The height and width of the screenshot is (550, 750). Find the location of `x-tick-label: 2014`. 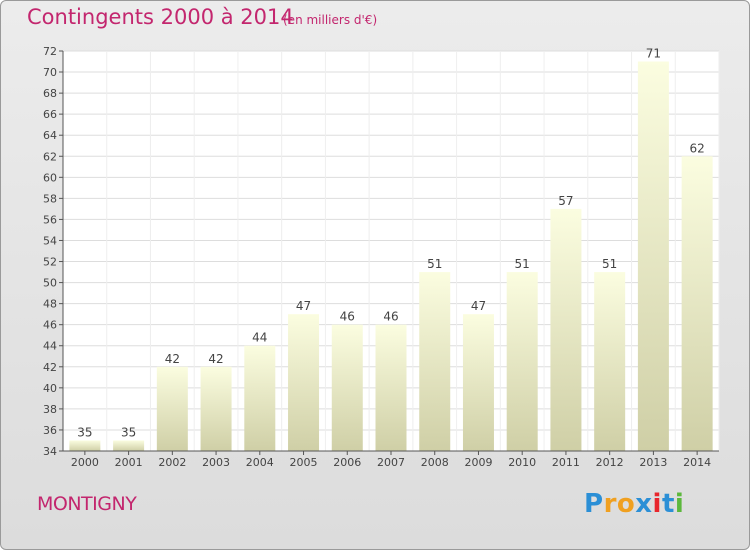

x-tick-label: 2014 is located at coordinates (697, 462).